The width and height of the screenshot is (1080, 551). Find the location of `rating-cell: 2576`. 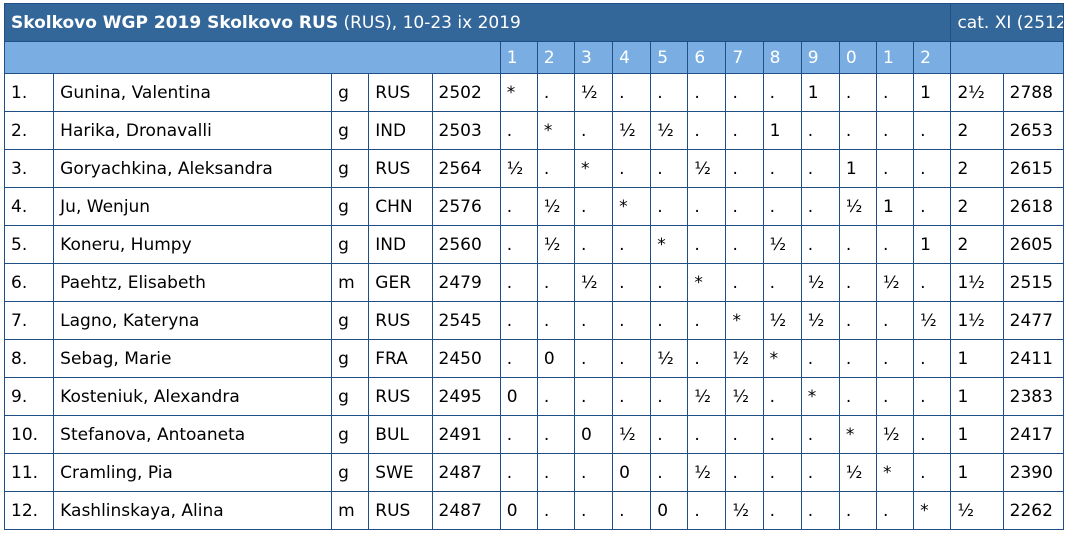

rating-cell: 2576 is located at coordinates (466, 206).